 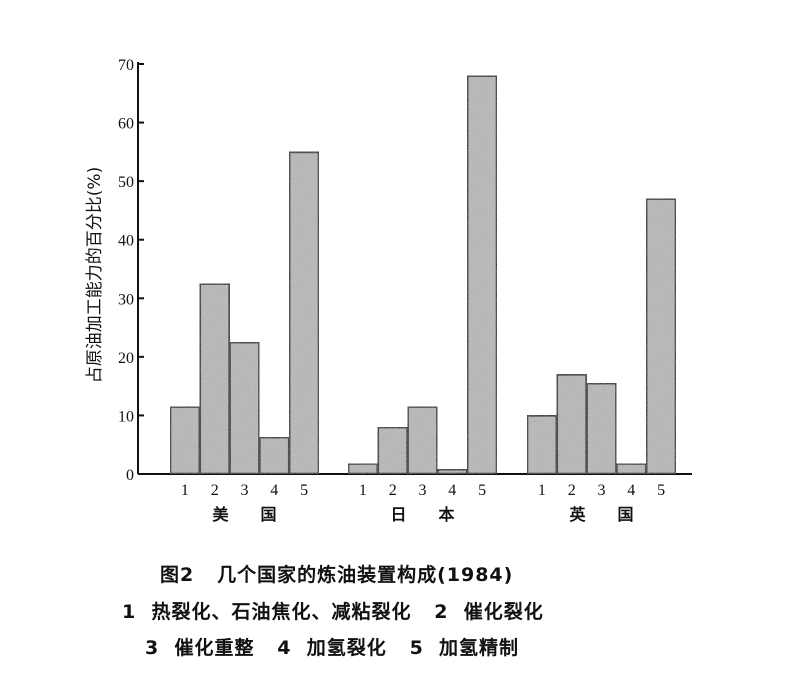 What do you see at coordinates (126, 241) in the screenshot?
I see `y-tick-label: 40` at bounding box center [126, 241].